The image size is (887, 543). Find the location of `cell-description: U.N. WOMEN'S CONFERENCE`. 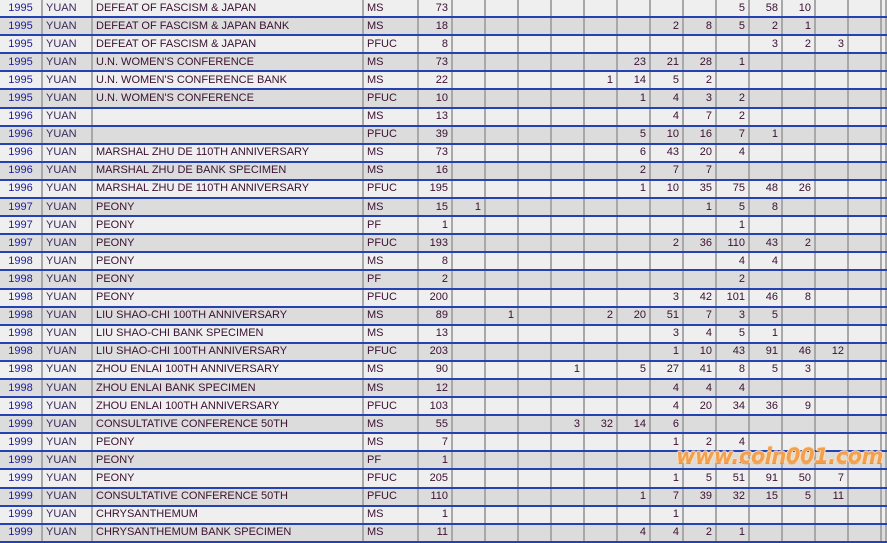

cell-description: U.N. WOMEN'S CONFERENCE is located at coordinates (228, 63).